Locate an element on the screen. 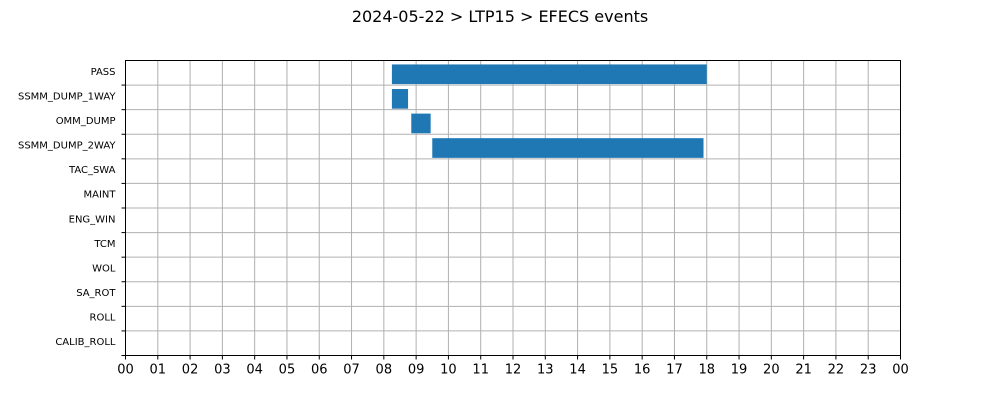 The width and height of the screenshot is (1000, 400). x-tick-label: 06 is located at coordinates (319, 370).